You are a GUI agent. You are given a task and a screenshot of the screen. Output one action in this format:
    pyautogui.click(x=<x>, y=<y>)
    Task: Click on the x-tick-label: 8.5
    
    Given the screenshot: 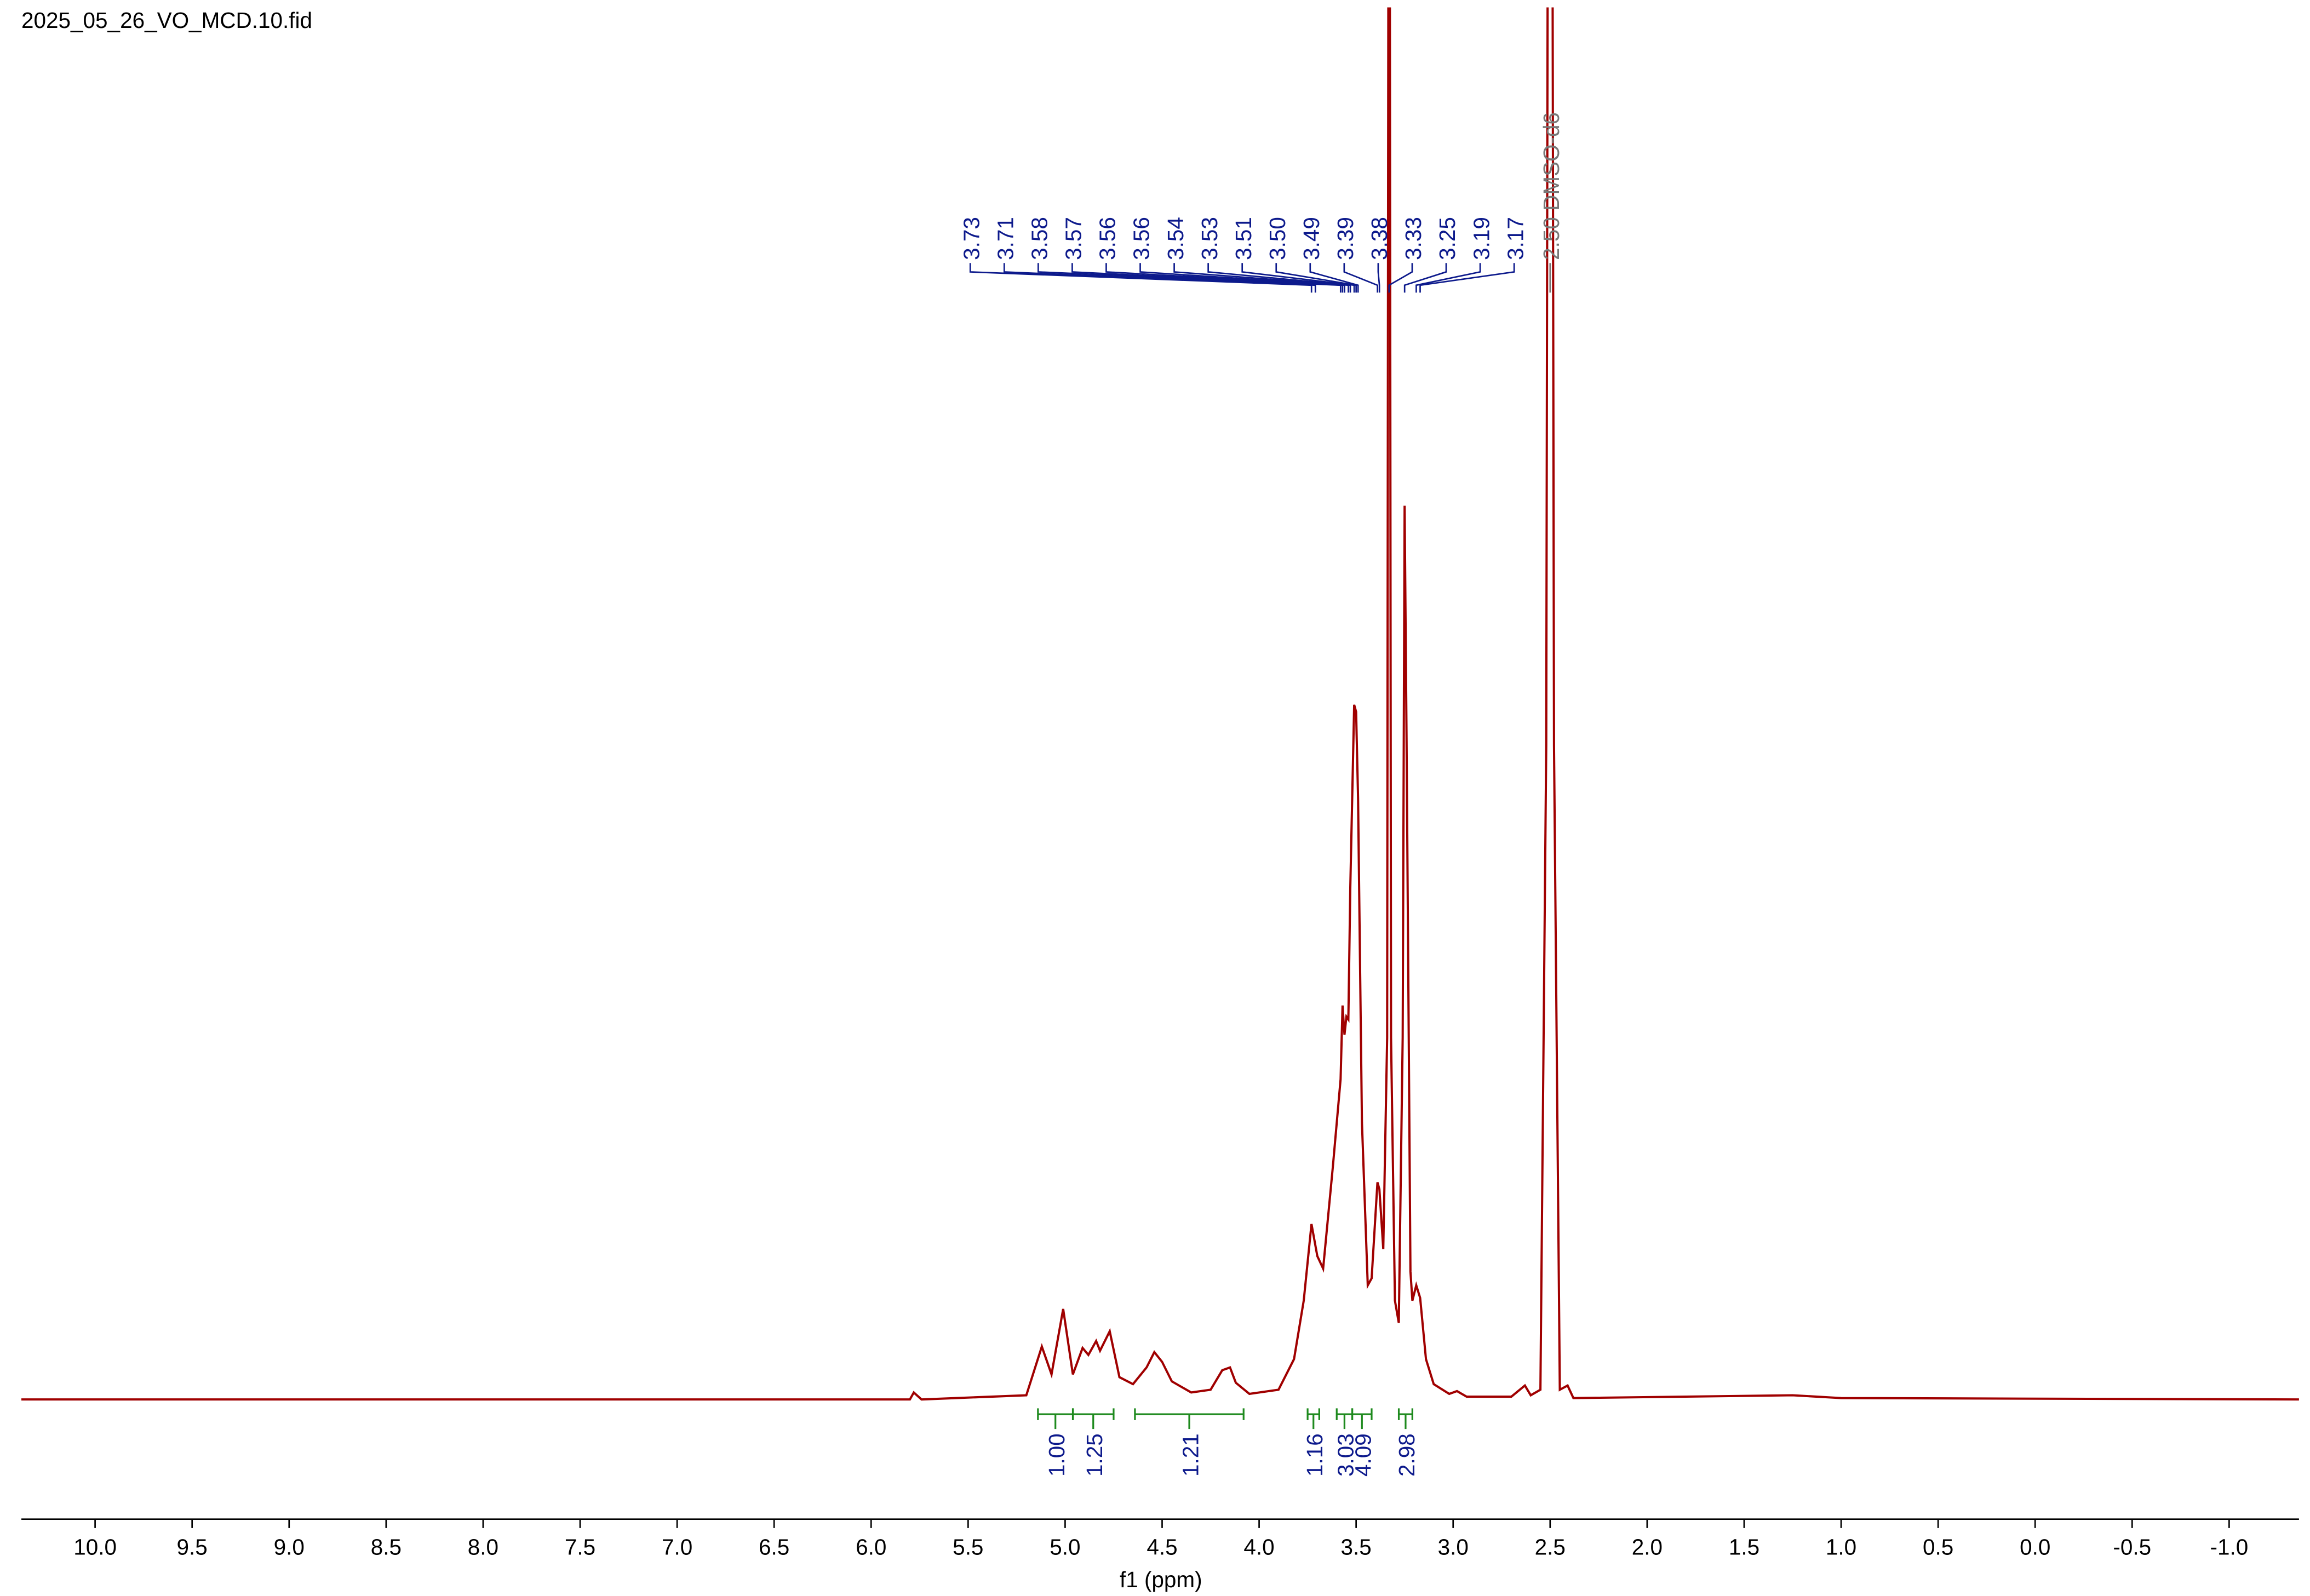 What is the action you would take?
    pyautogui.click(x=386, y=1546)
    